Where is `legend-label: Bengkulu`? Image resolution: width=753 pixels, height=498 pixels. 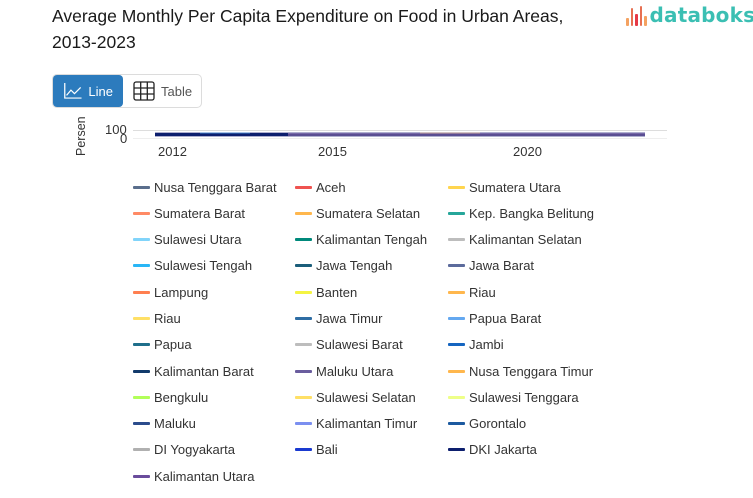 legend-label: Bengkulu is located at coordinates (181, 397).